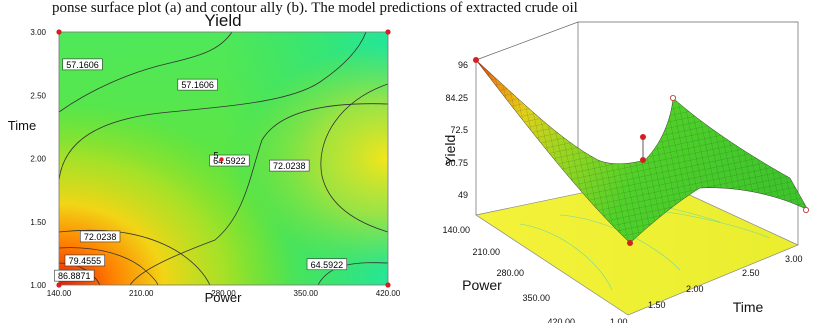  I want to click on time-tick-label: 3.00, so click(794, 259).